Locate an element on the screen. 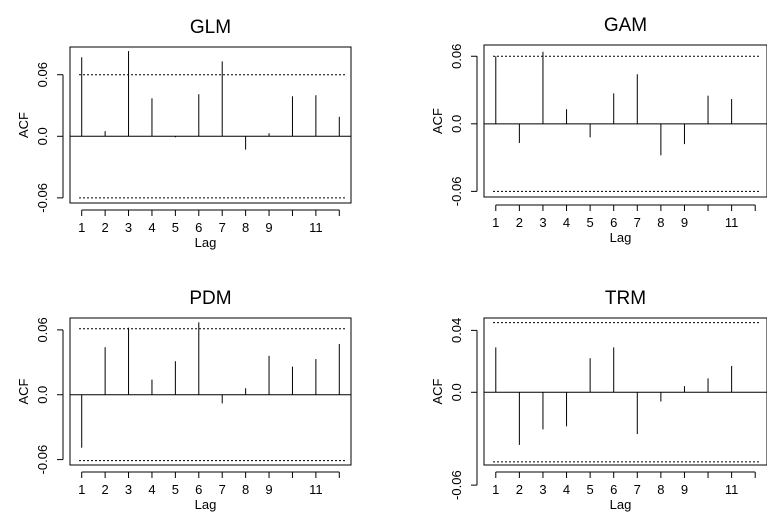  panel-title: GLM is located at coordinates (210, 27).